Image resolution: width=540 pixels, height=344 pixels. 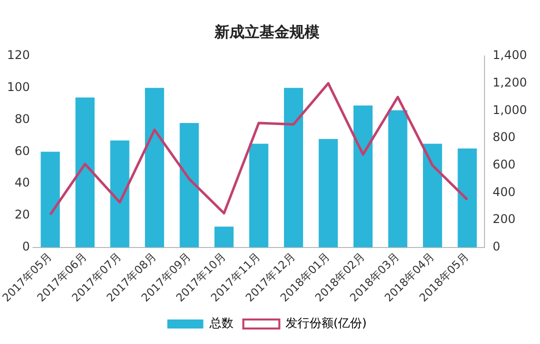 I want to click on y-tick-label: 120, so click(x=18, y=55).